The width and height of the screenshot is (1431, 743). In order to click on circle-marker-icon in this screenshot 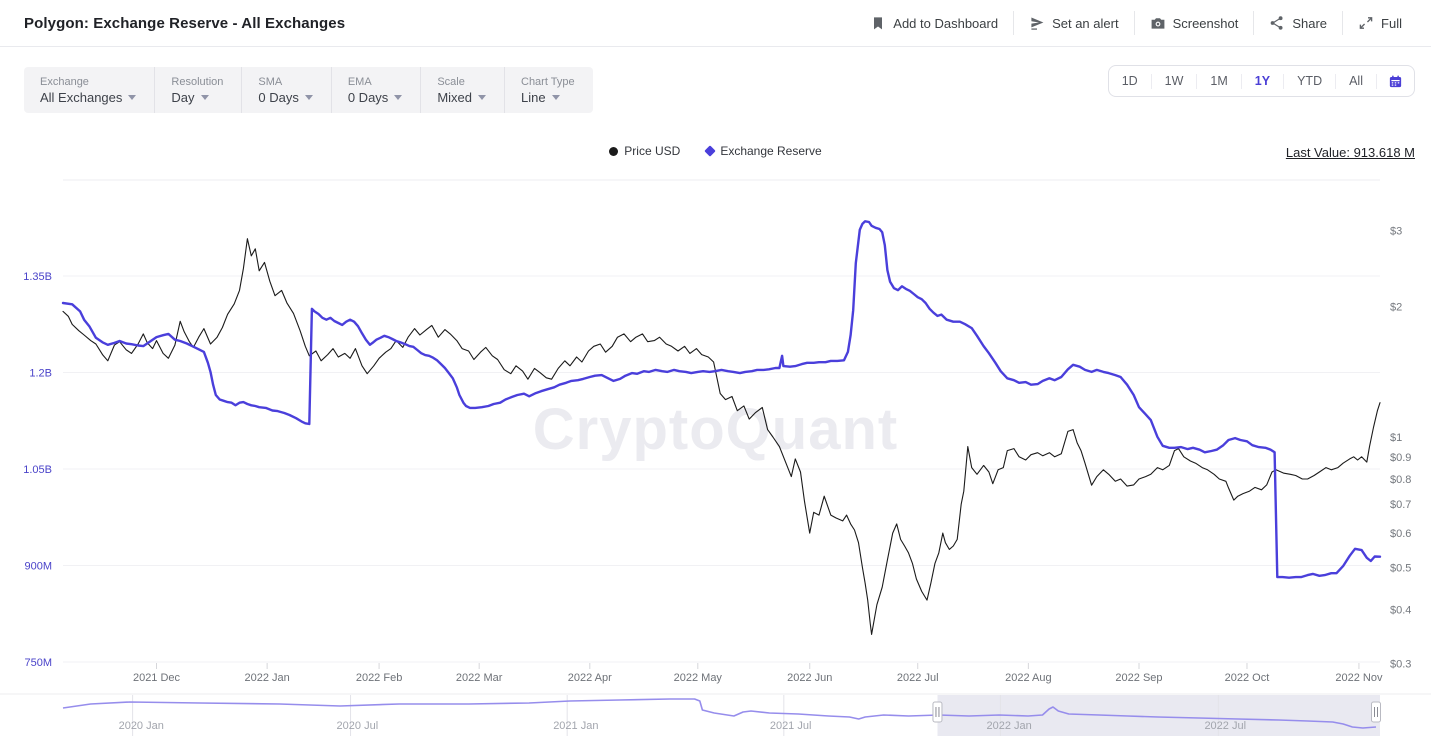, I will do `click(614, 151)`.